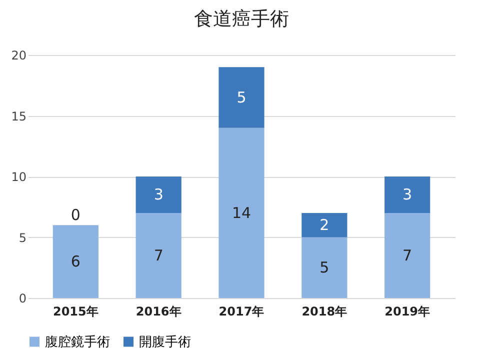 The image size is (485, 357). I want to click on x-tick-label: 2015年, so click(75, 311).